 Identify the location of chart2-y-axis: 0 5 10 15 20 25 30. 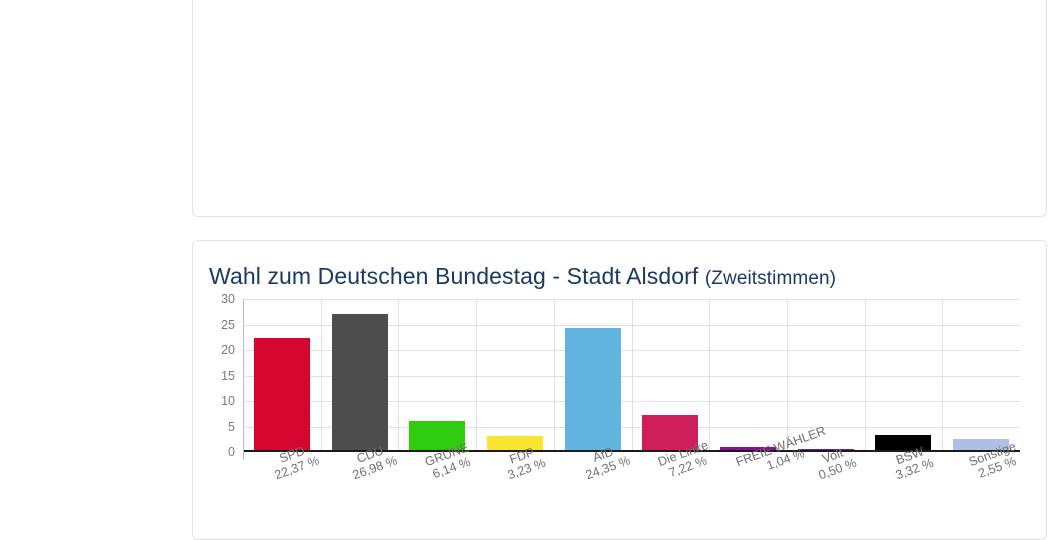
(224, 386).